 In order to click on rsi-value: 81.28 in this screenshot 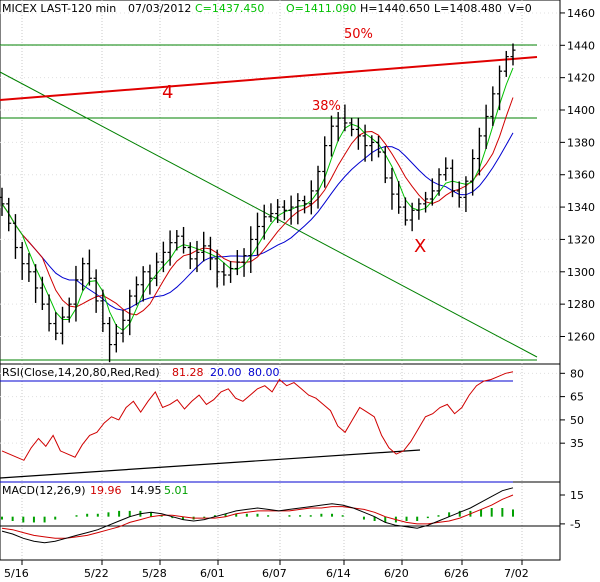, I will do `click(188, 372)`.